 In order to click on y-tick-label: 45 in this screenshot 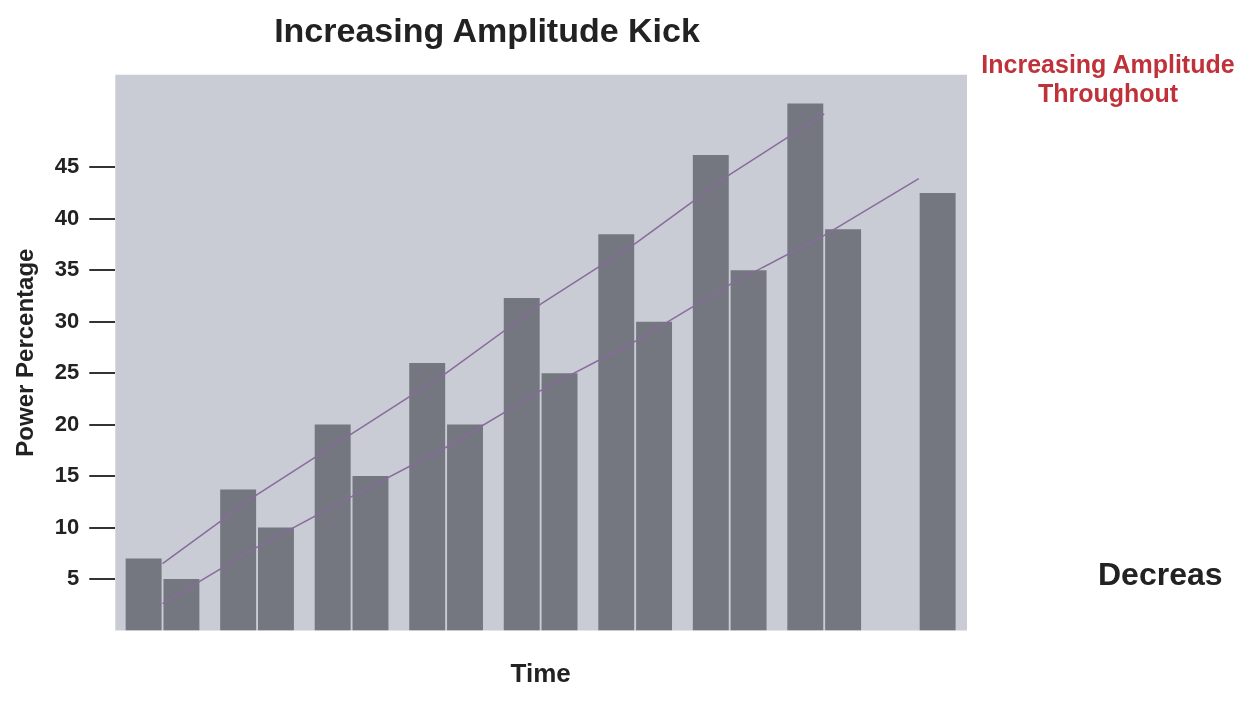, I will do `click(67, 166)`.